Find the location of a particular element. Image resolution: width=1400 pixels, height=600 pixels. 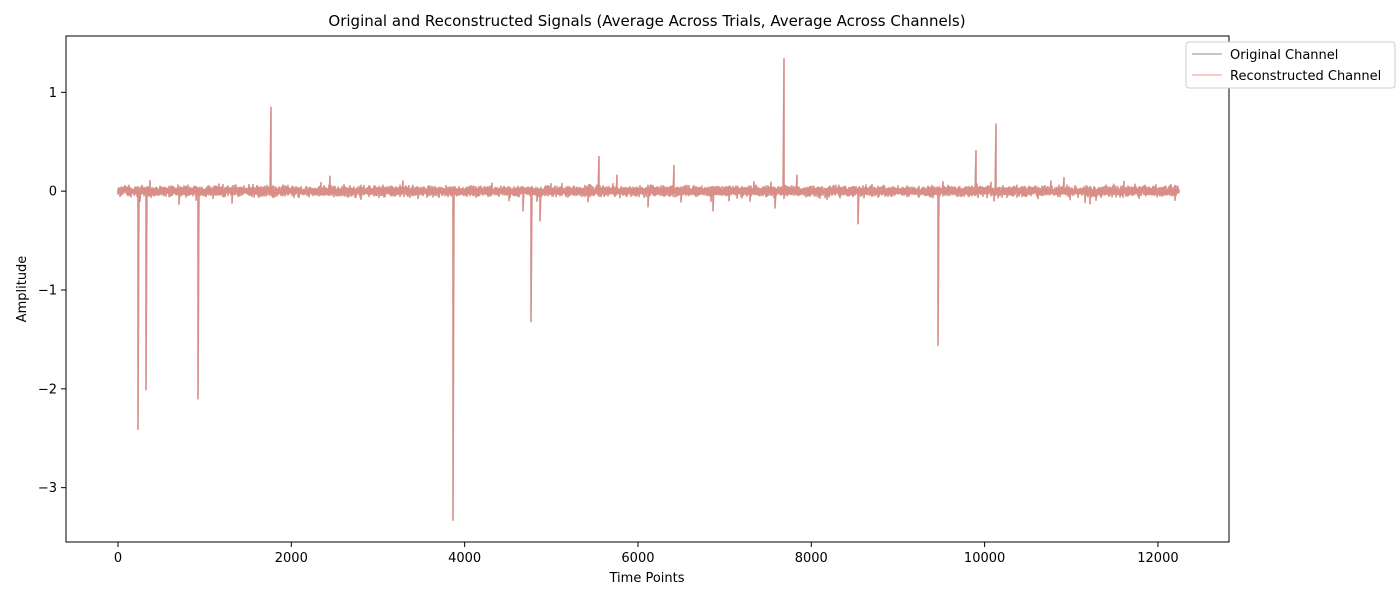

legend: Original Channel Reconstructed Channel is located at coordinates (1290, 65).